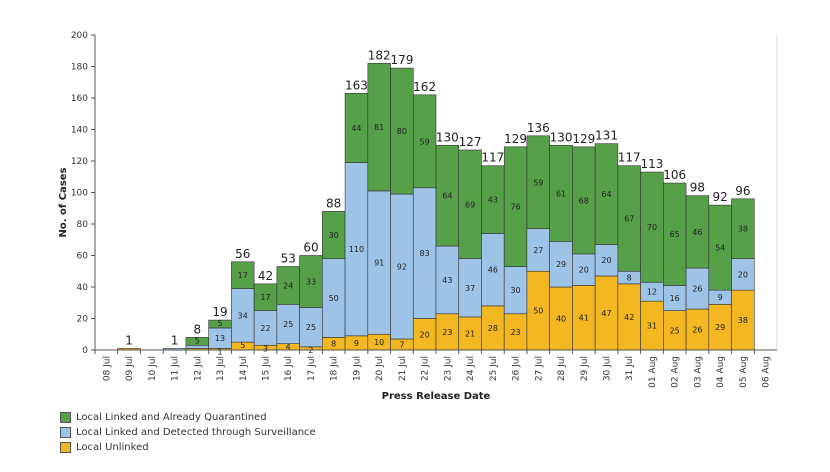 The height and width of the screenshot is (472, 830). I want to click on data-label: 54, so click(720, 248).